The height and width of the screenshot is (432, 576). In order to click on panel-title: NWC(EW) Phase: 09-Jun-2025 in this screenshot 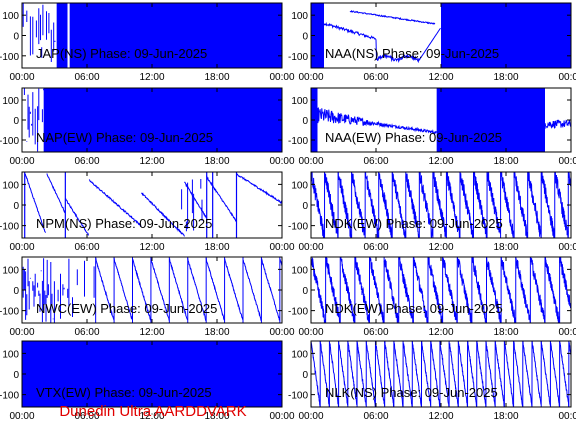, I will do `click(126, 308)`.